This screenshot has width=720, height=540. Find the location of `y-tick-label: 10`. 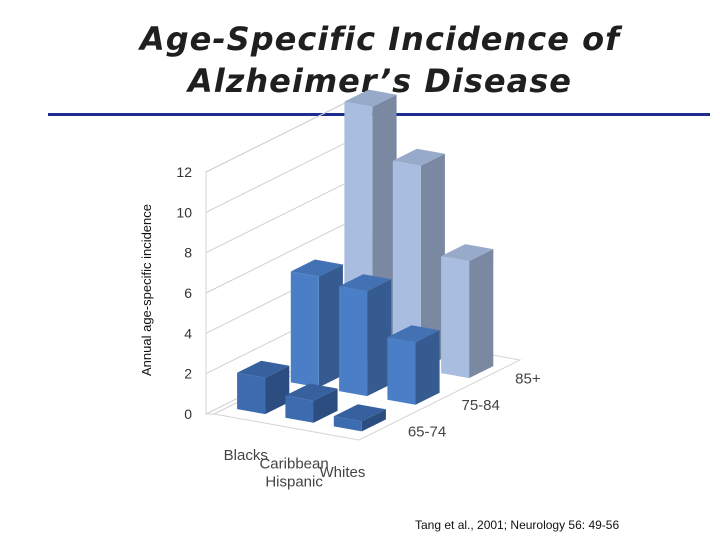

y-tick-label: 10 is located at coordinates (184, 212).